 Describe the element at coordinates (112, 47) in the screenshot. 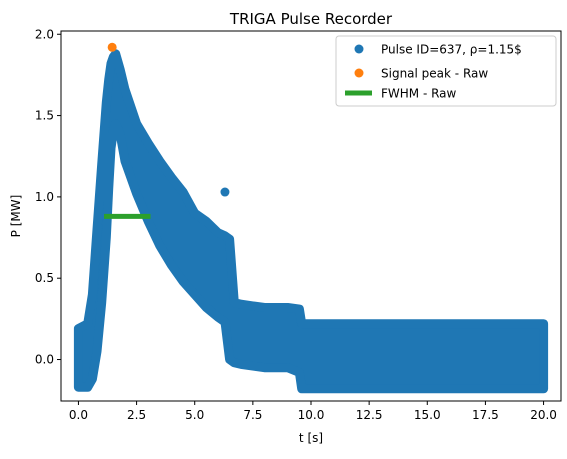

I see `signal-peak-point` at that location.